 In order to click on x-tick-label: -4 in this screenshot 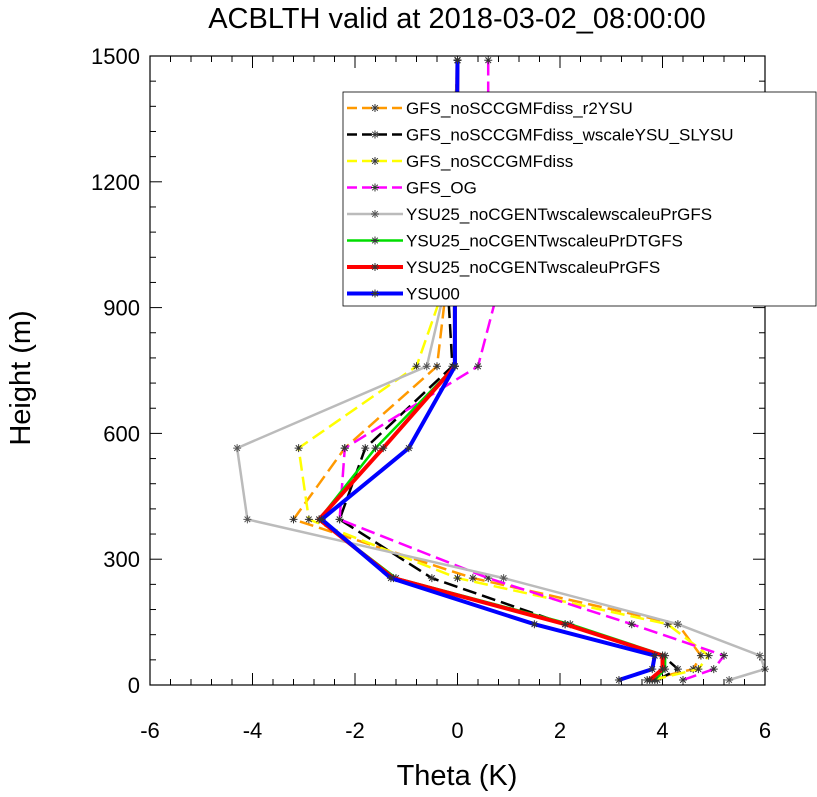, I will do `click(253, 730)`.